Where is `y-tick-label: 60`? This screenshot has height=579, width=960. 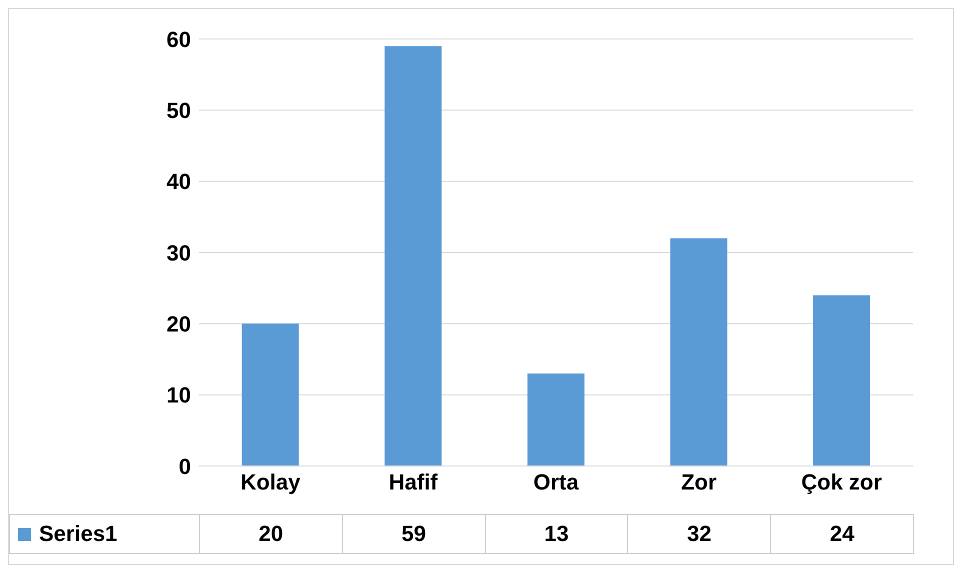 y-tick-label: 60 is located at coordinates (178, 39).